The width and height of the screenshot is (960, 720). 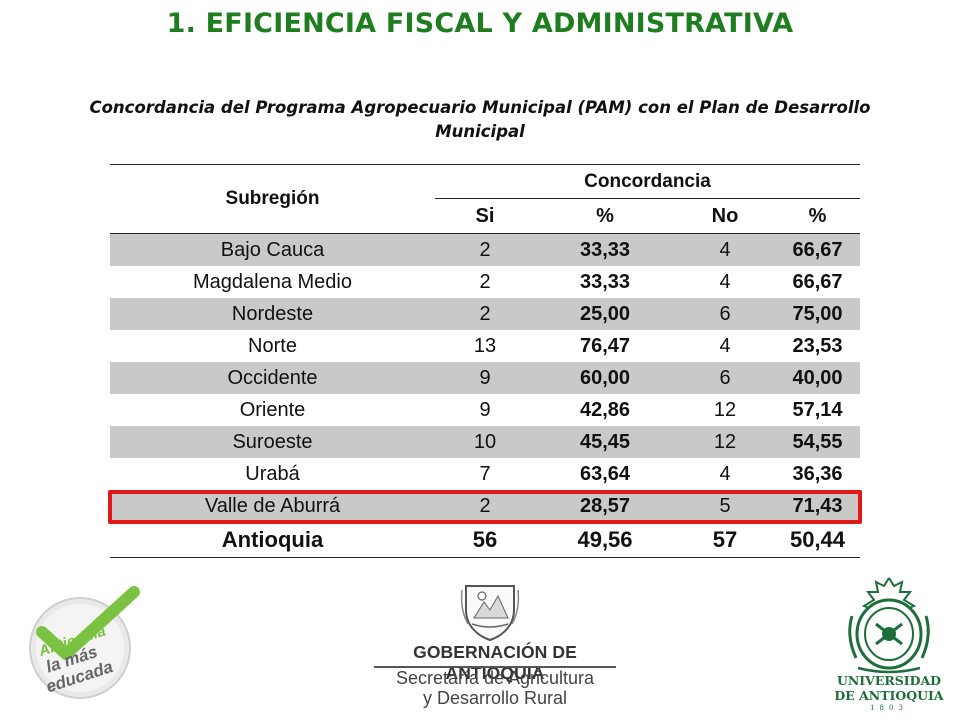 What do you see at coordinates (495, 678) in the screenshot?
I see `secretaria-line-1: Secretaría de Agricultura` at bounding box center [495, 678].